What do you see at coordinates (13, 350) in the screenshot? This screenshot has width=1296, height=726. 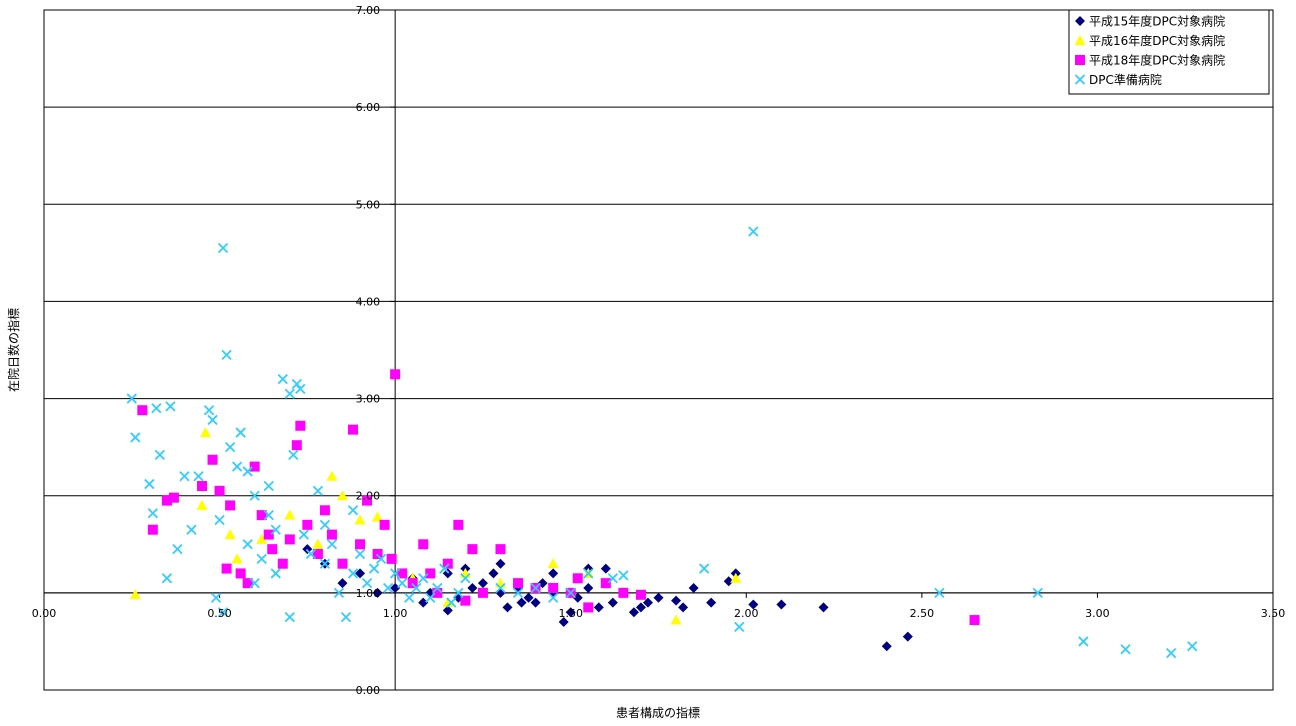 I see `y-axis-title: 在院日数の指標` at bounding box center [13, 350].